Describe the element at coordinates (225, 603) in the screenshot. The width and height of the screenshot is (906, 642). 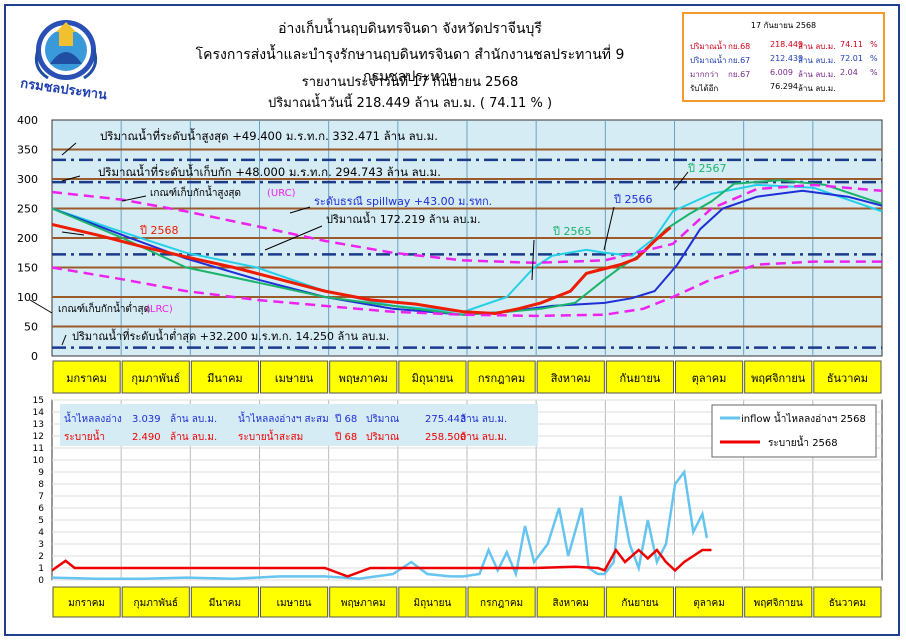
I see `month-label: มีนาคม` at that location.